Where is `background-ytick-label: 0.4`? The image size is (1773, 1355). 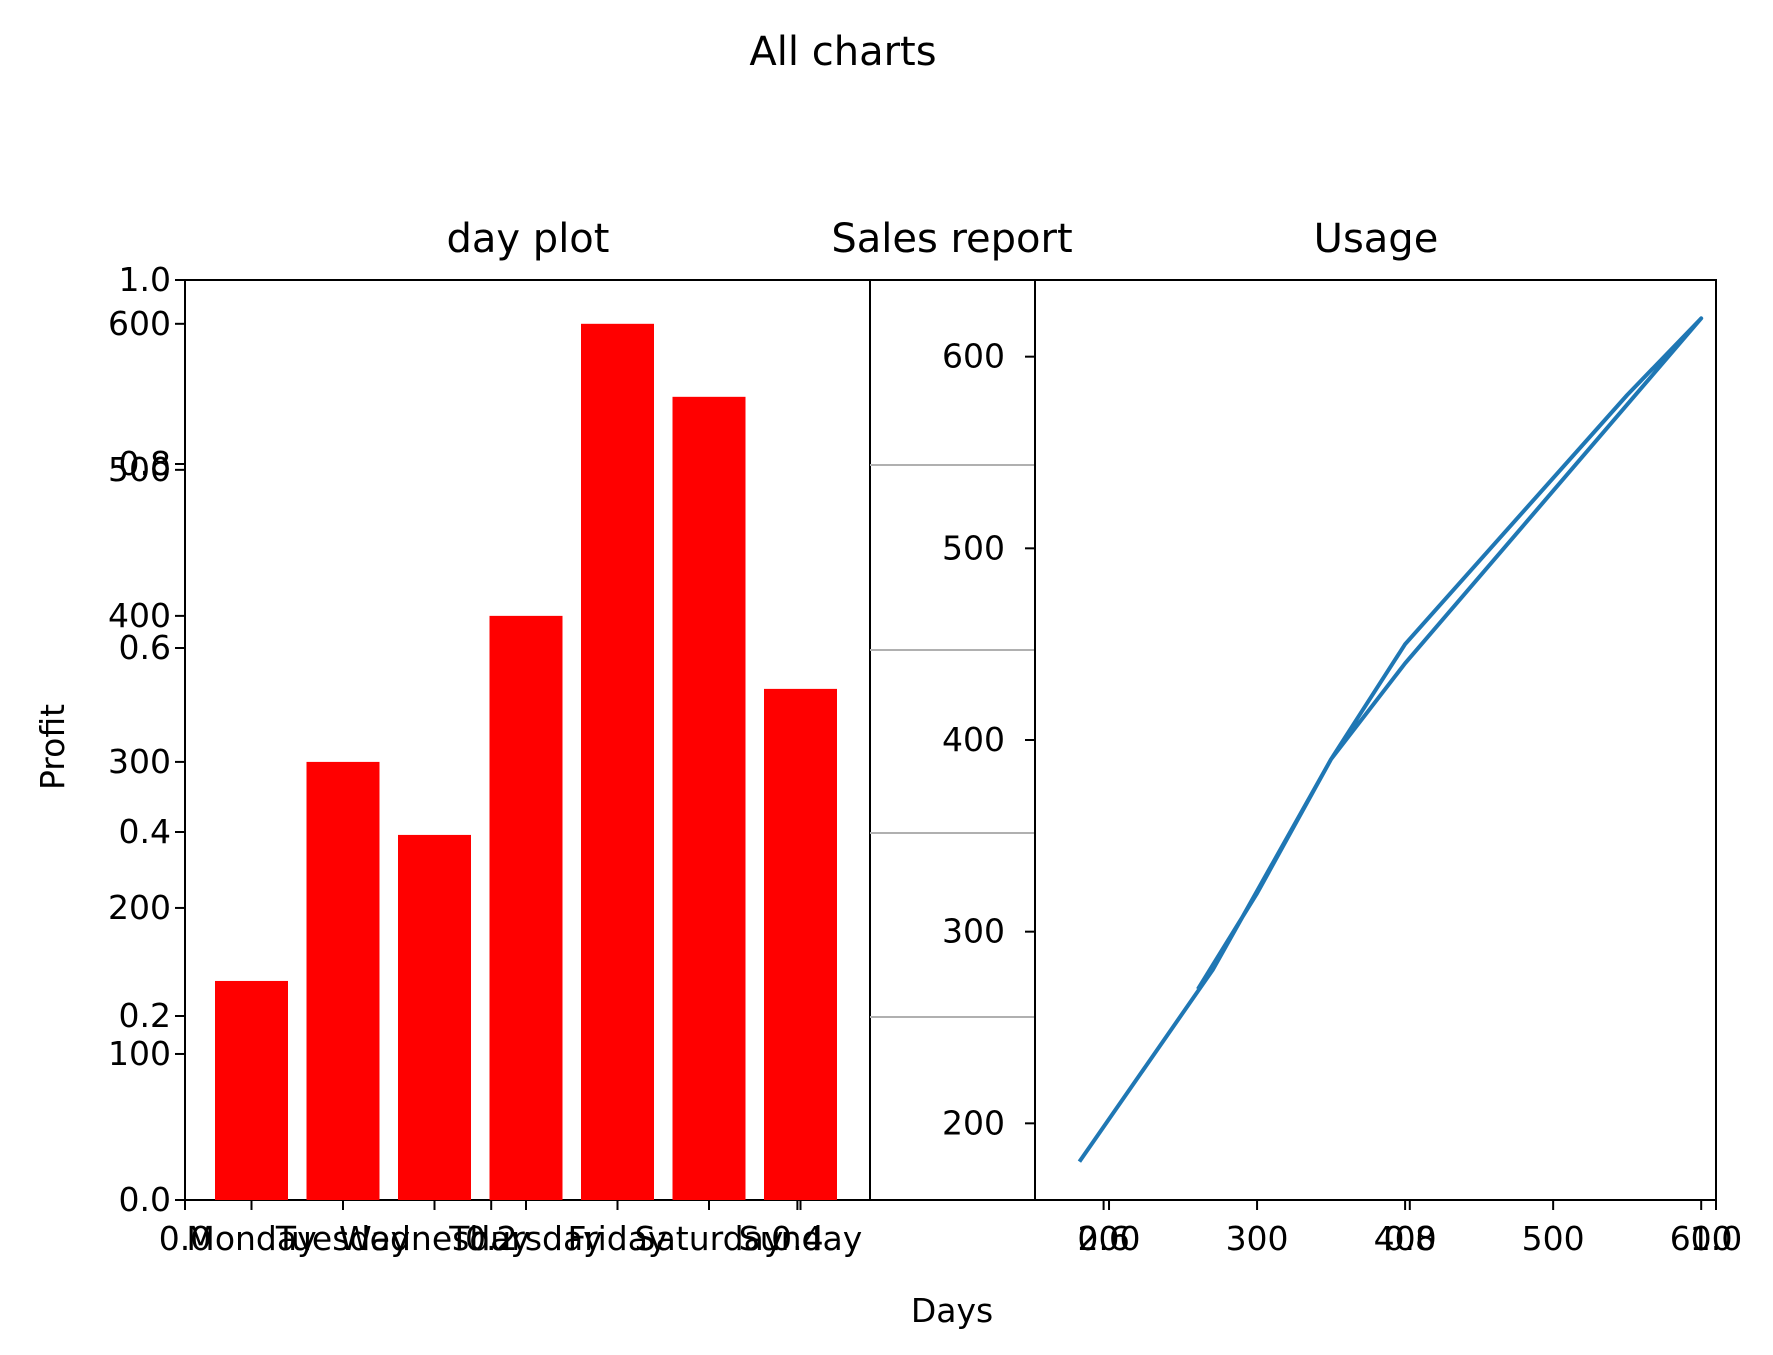
background-ytick-label: 0.4 is located at coordinates (145, 831).